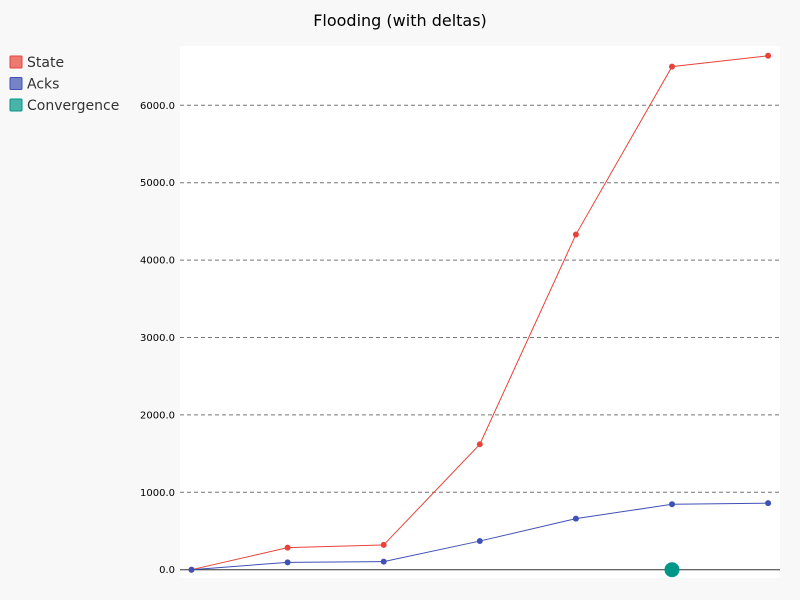 The image size is (800, 600). I want to click on y-tick-labels: 0.0 1000.0 2000.0 3000.0 4000.0 5000.0 6000.0, so click(157, 338).